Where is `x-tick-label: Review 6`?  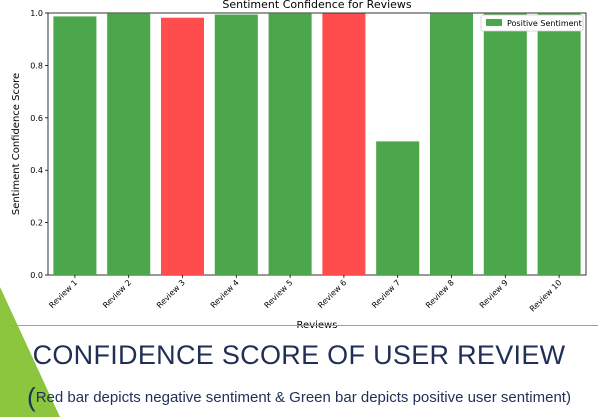
x-tick-label: Review 6 is located at coordinates (332, 294).